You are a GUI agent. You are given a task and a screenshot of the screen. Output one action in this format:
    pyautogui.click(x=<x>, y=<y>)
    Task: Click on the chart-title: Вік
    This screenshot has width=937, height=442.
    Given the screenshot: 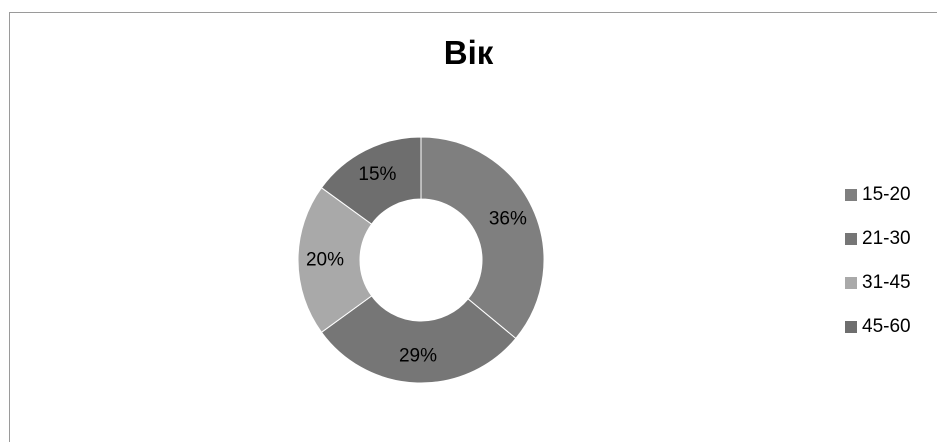 What is the action you would take?
    pyautogui.click(x=468, y=52)
    